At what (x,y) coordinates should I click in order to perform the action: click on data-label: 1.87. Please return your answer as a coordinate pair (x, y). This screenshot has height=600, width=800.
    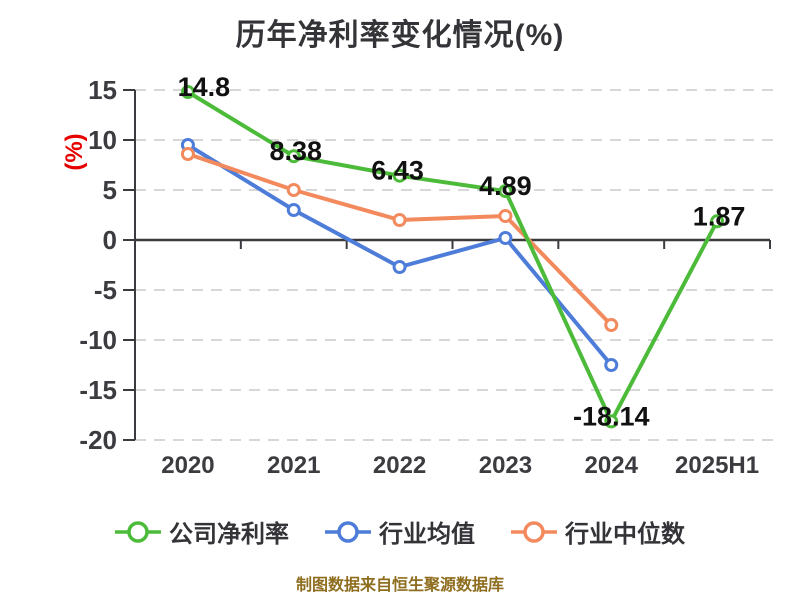
    Looking at the image, I should click on (719, 216).